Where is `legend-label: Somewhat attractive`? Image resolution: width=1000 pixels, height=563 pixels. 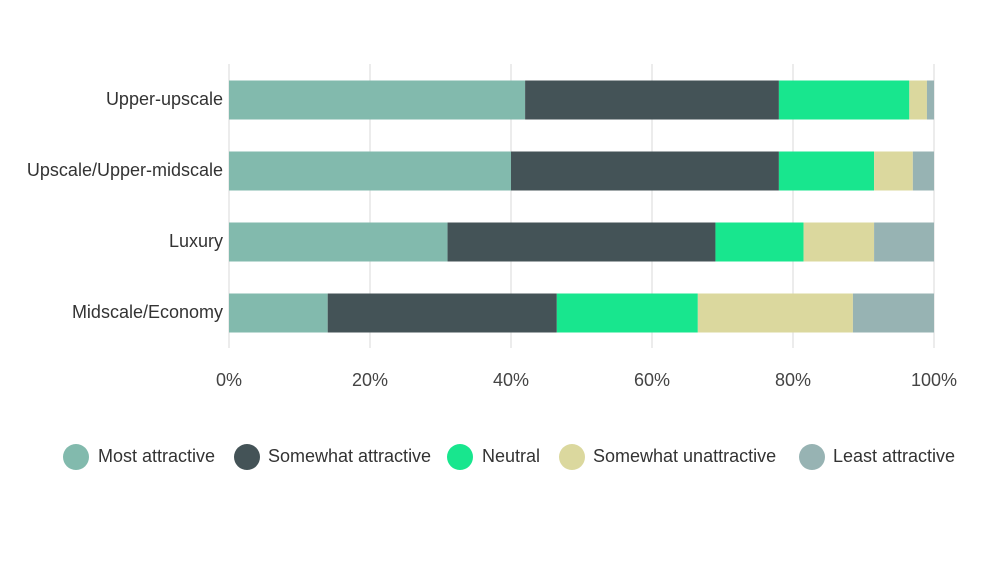
legend-label: Somewhat attractive is located at coordinates (349, 456).